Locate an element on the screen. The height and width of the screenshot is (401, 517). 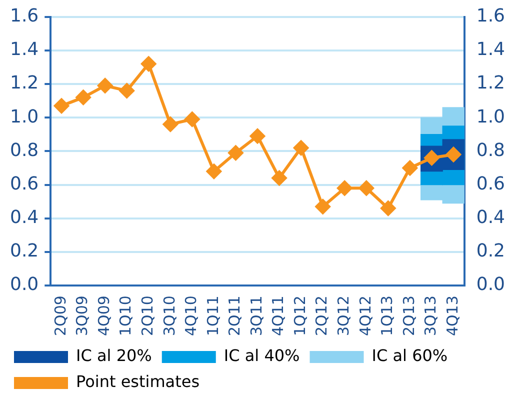
y-tick-label: 0.0 is located at coordinates (24, 285).